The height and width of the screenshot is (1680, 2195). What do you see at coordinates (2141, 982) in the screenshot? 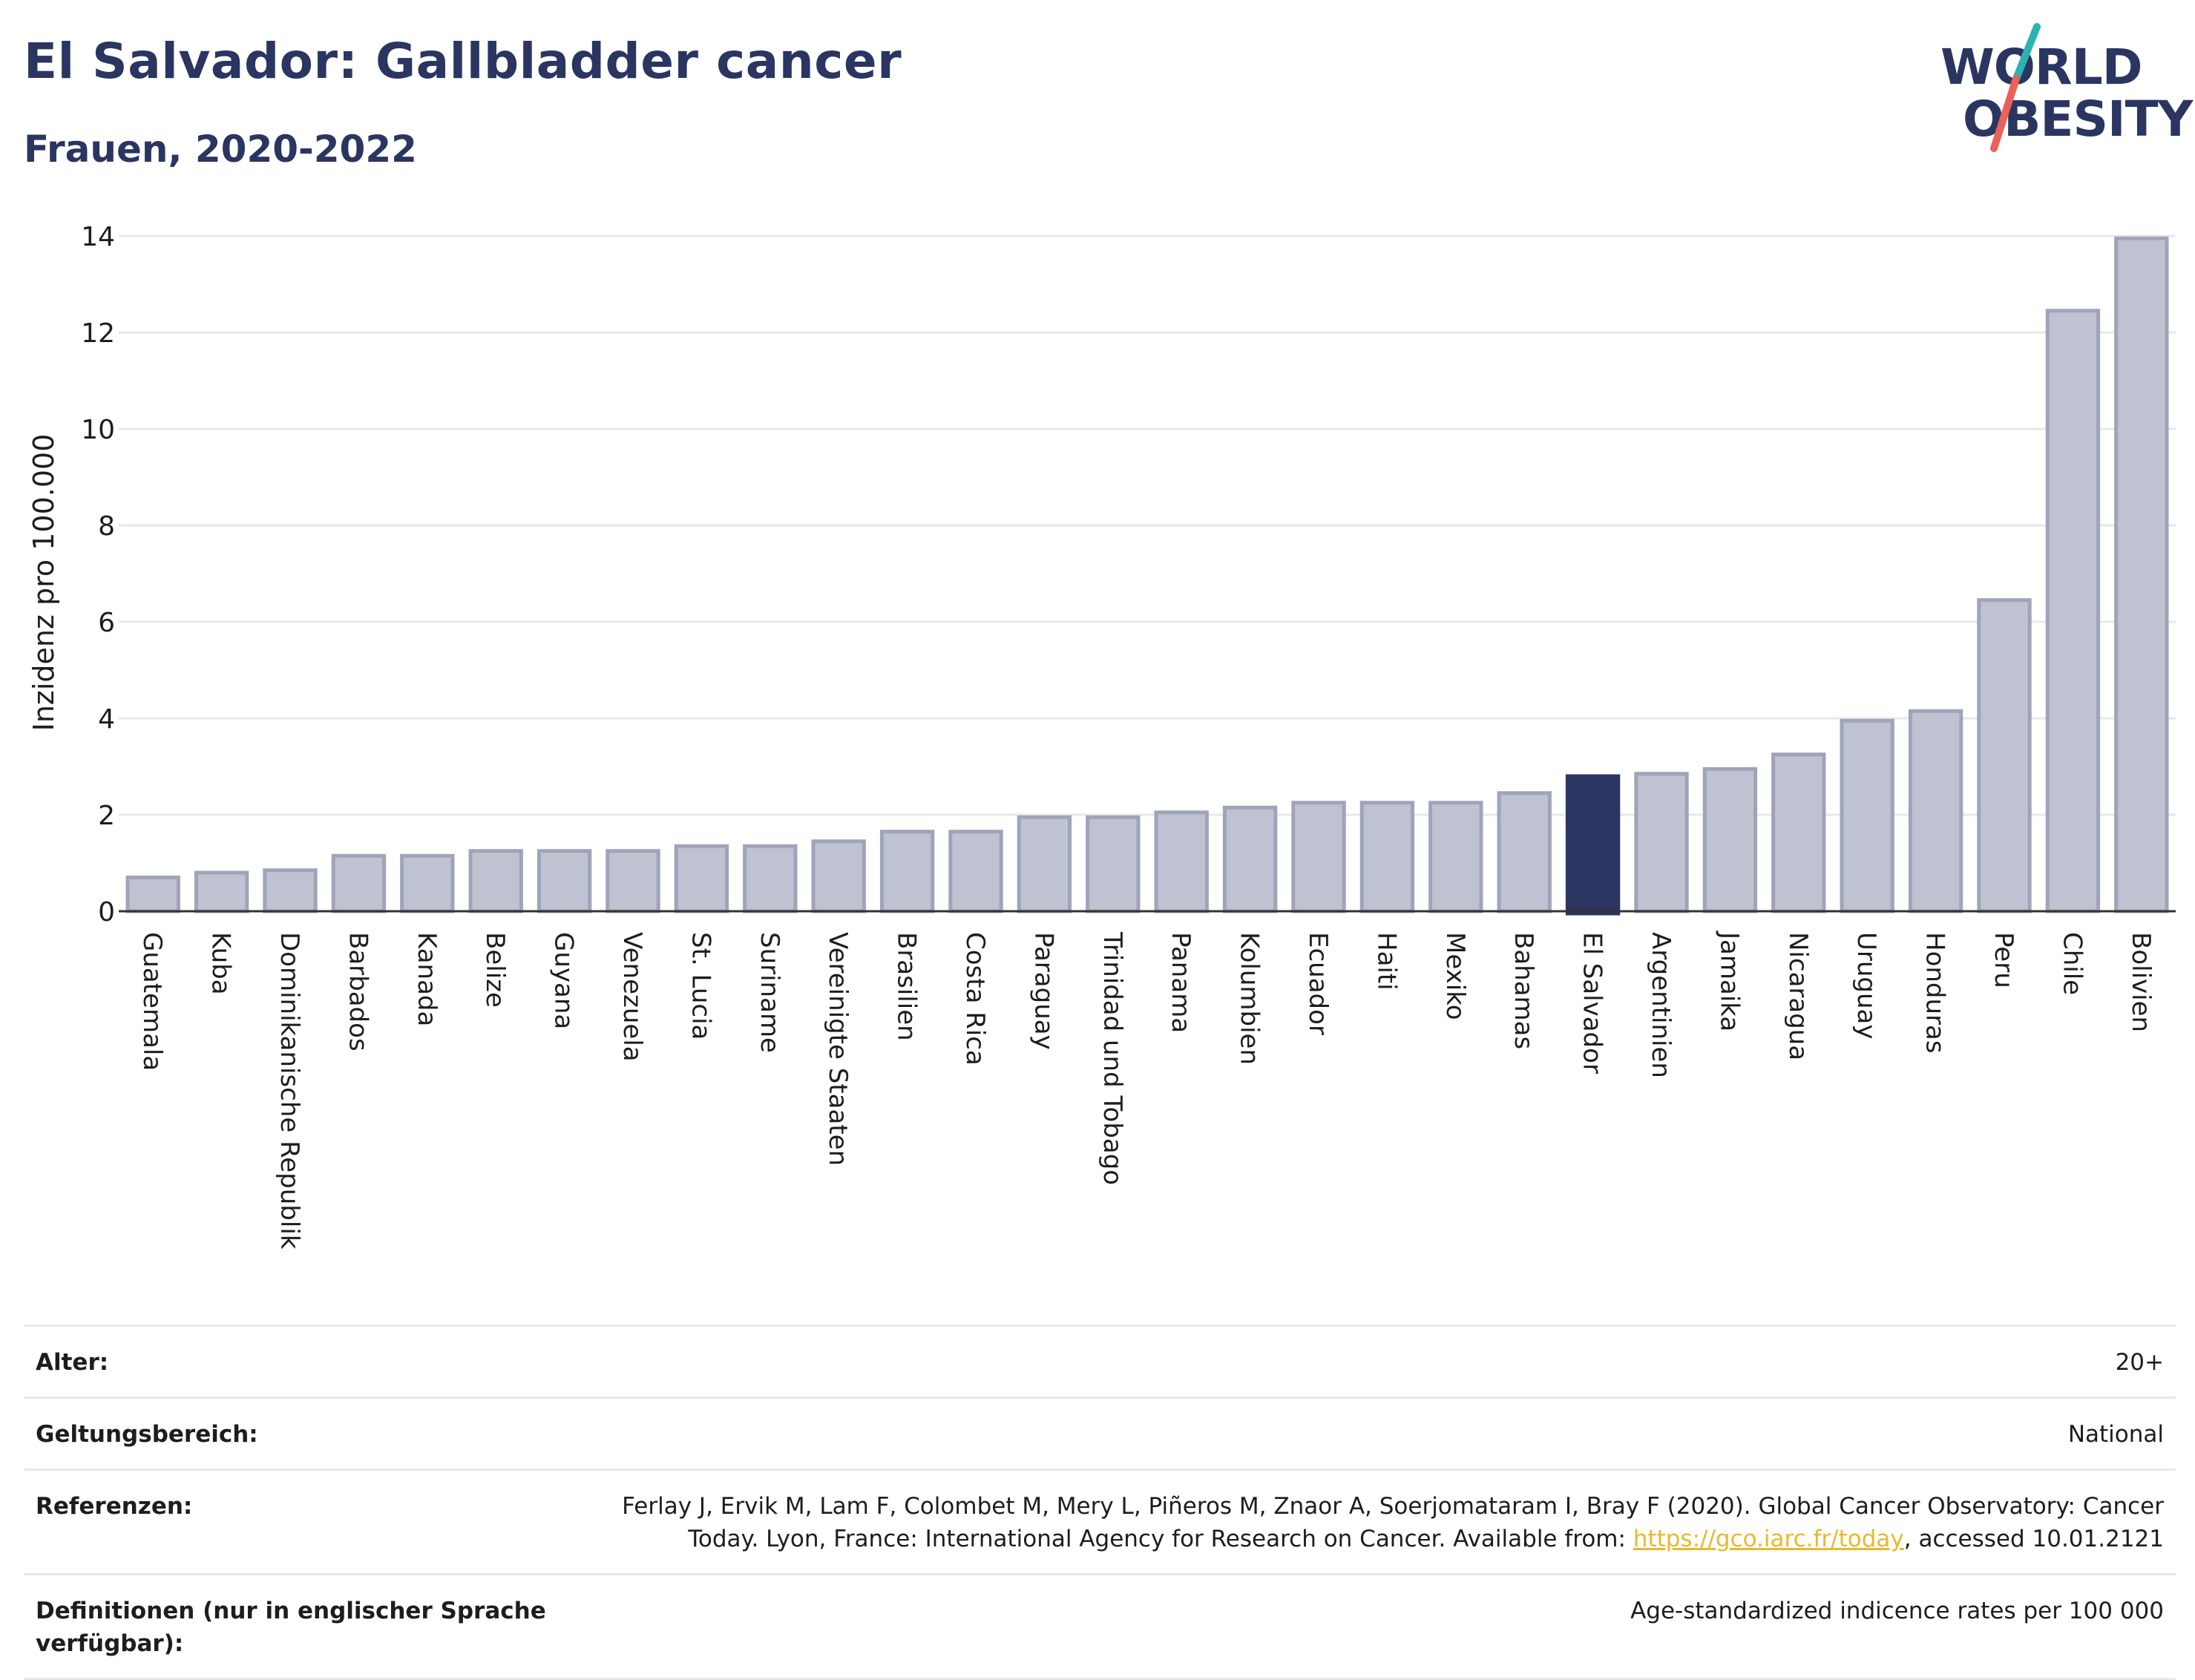
I see `x-tick-label: Bolivien` at bounding box center [2141, 982].